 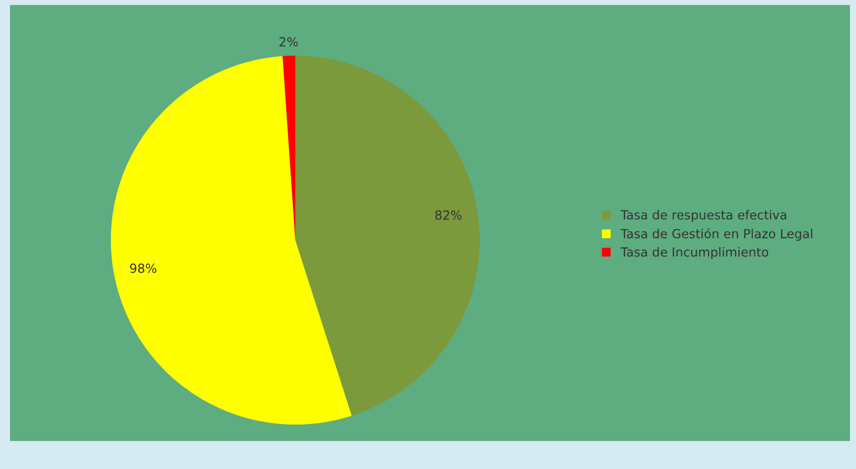 What do you see at coordinates (703, 216) in the screenshot?
I see `legend-label: Tasa de respuesta efectiva` at bounding box center [703, 216].